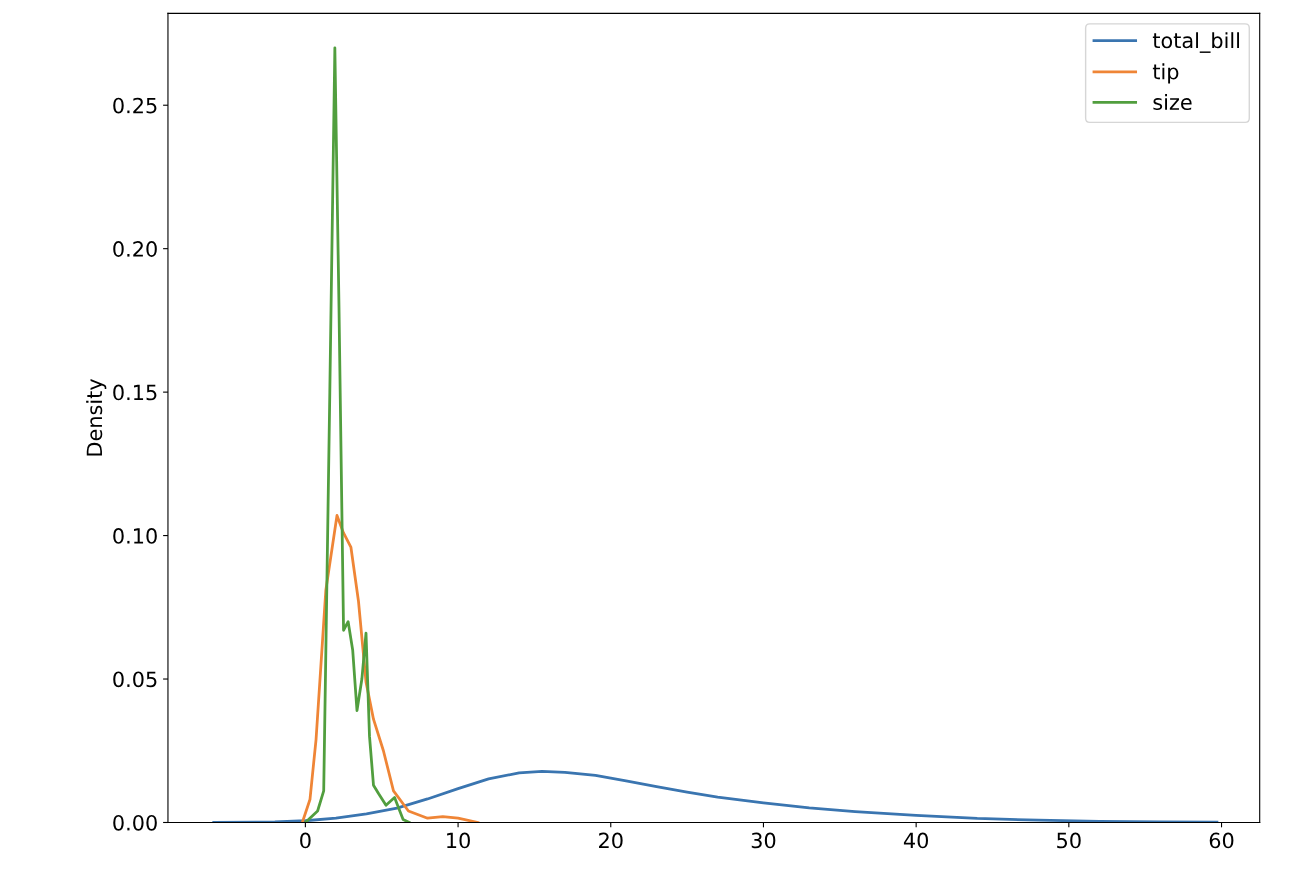 Image resolution: width=1292 pixels, height=894 pixels. I want to click on legend-label: size, so click(1172, 102).